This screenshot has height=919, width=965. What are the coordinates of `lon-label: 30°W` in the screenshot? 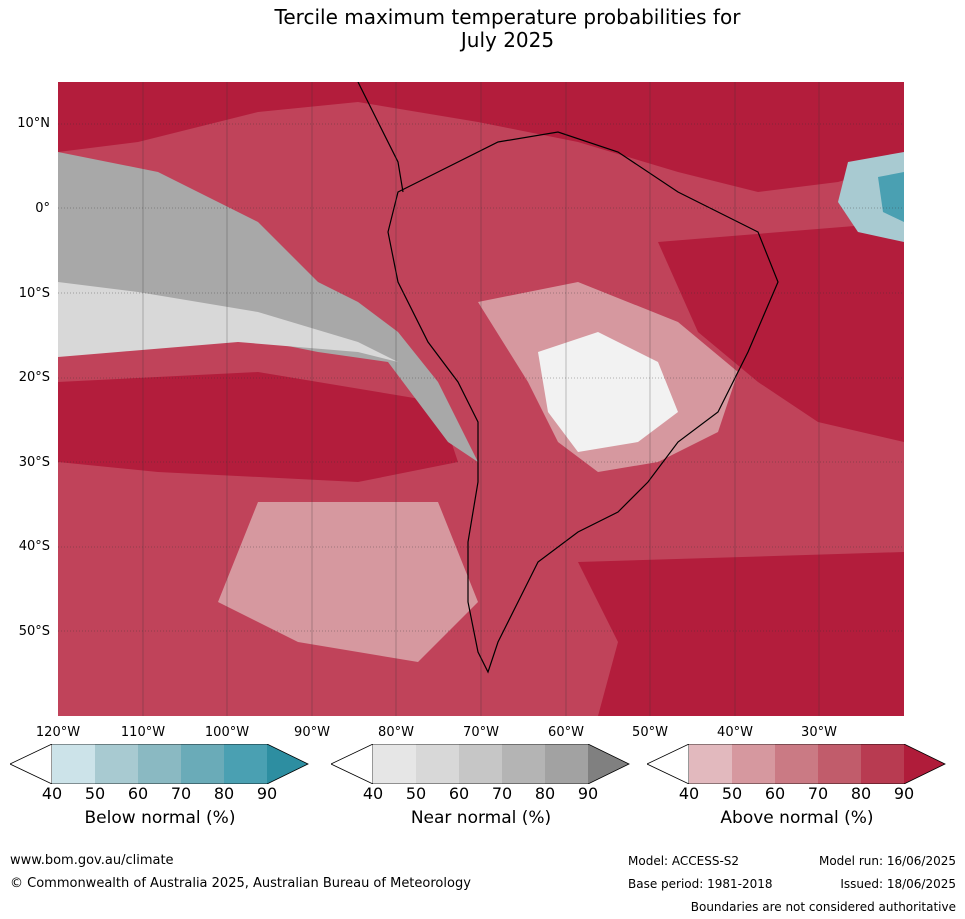 It's located at (819, 732).